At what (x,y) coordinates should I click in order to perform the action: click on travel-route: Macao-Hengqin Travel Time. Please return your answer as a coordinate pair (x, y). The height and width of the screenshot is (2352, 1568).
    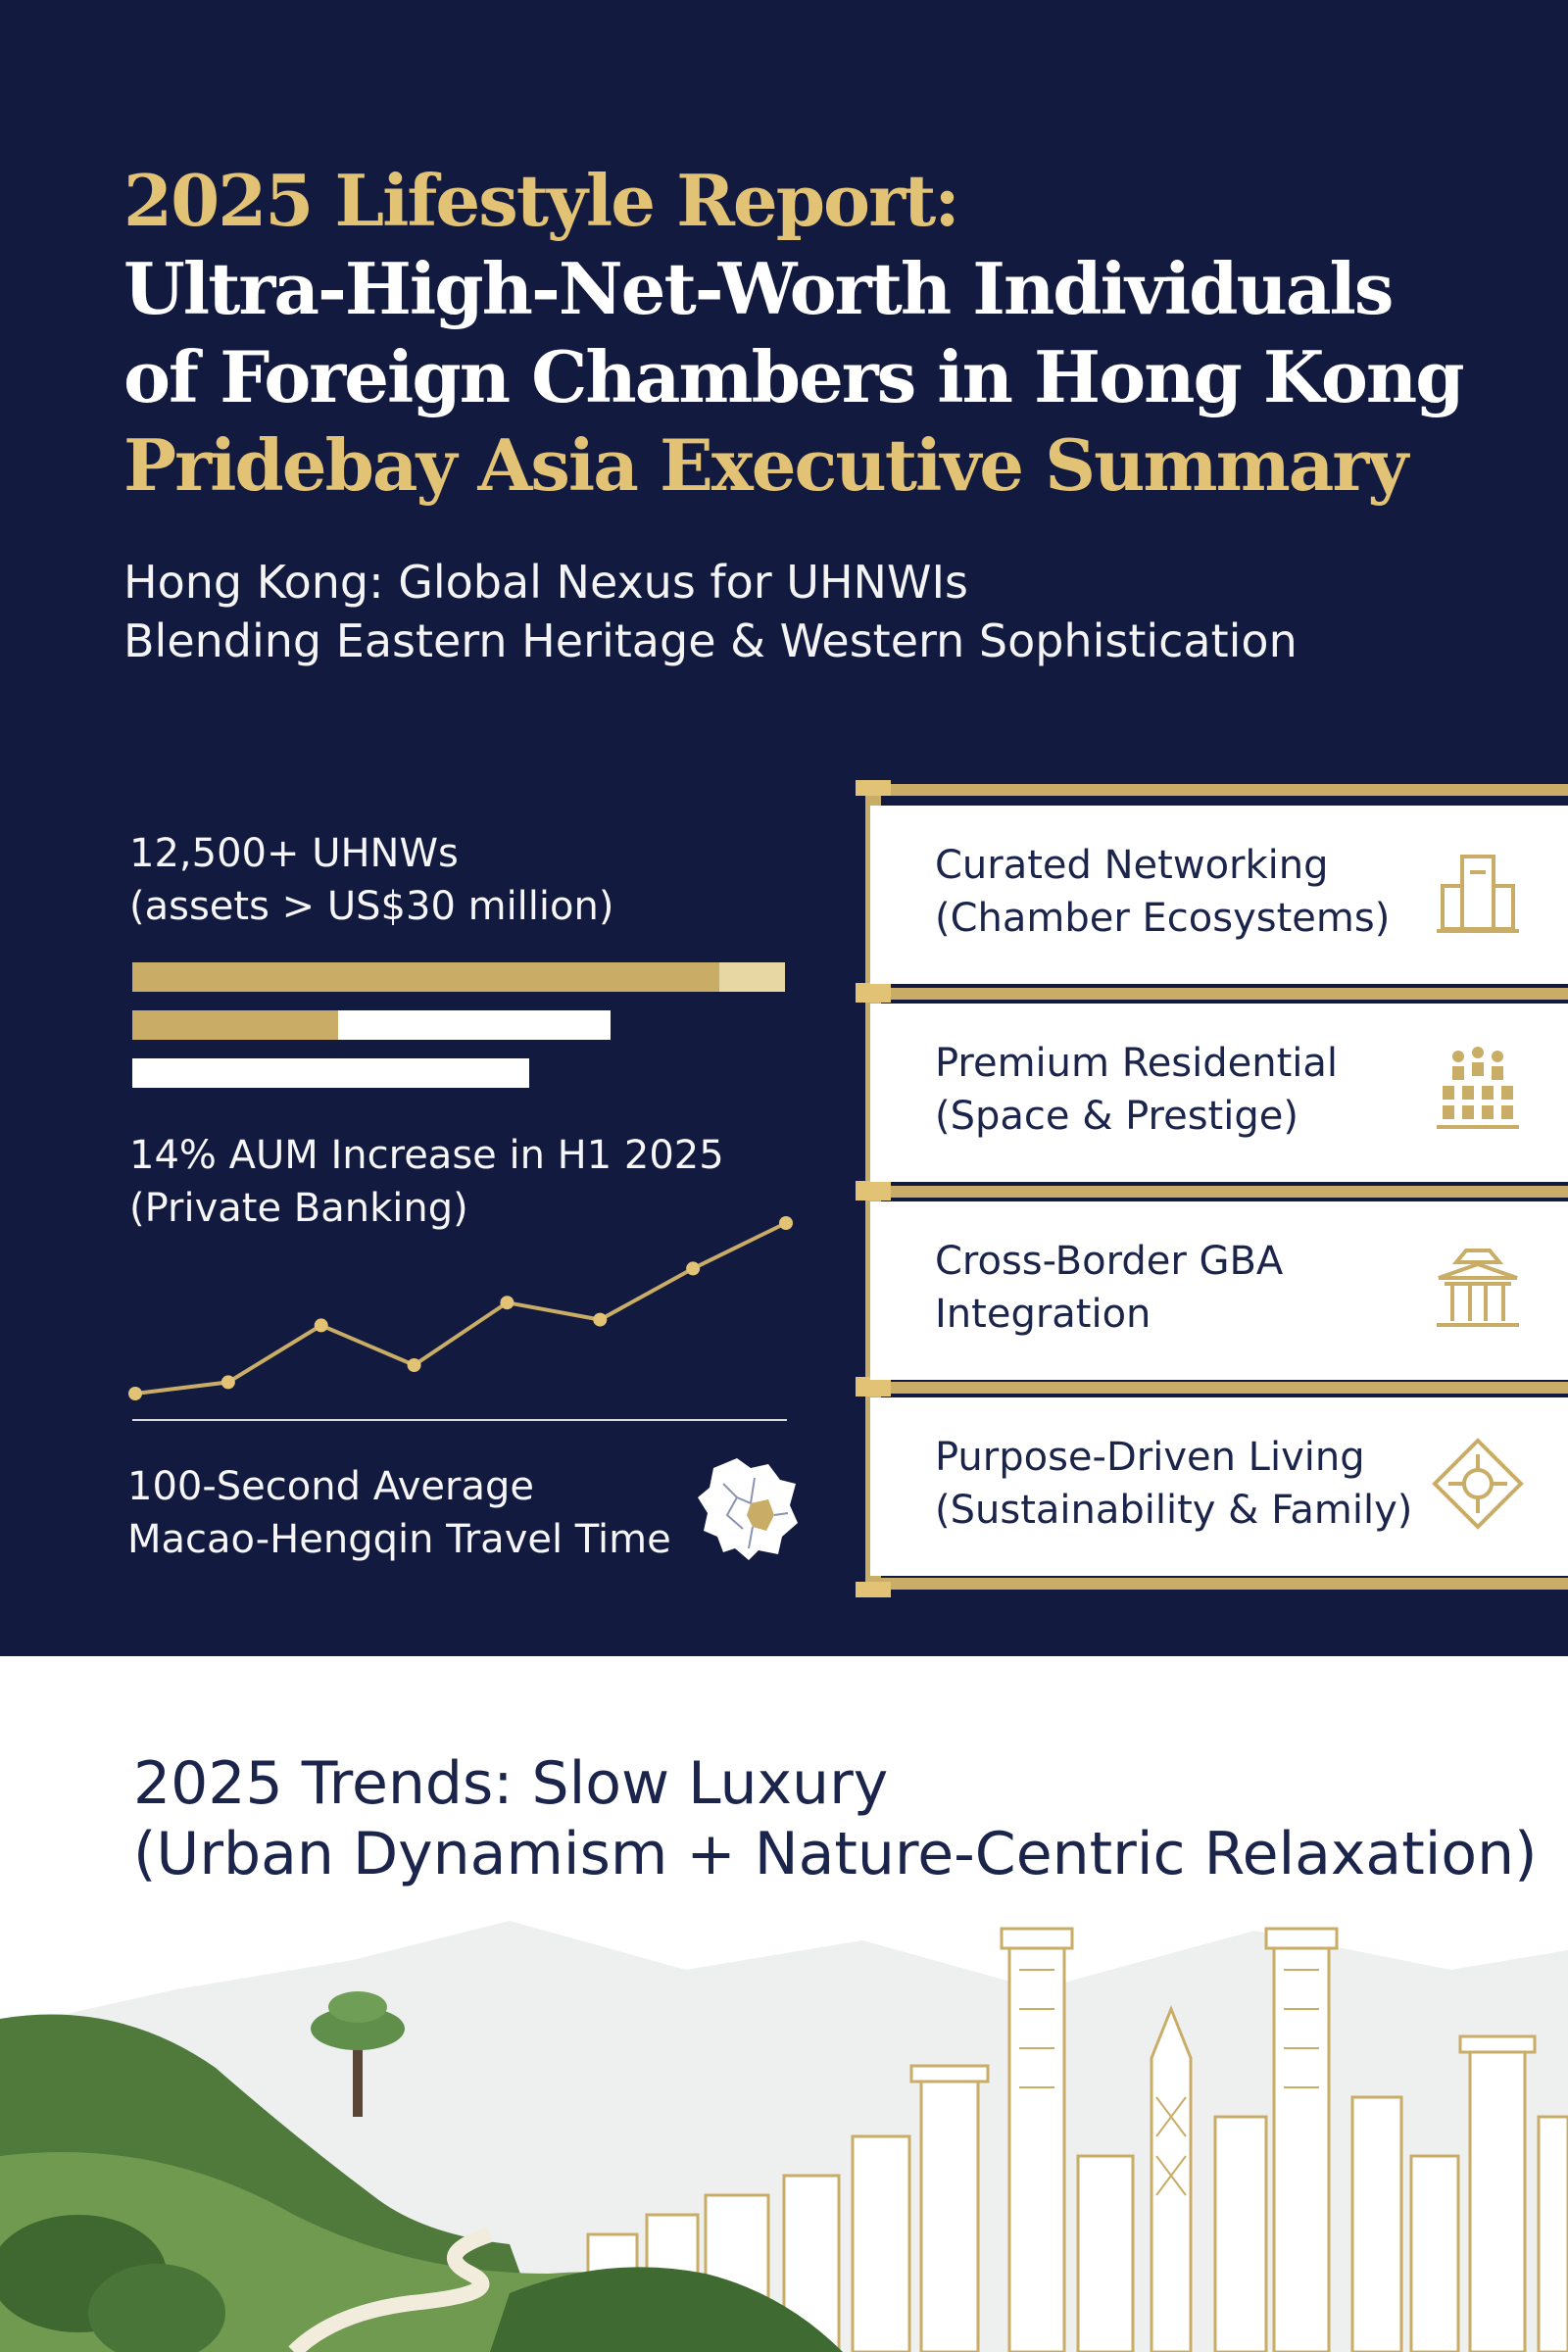
    Looking at the image, I should click on (399, 1539).